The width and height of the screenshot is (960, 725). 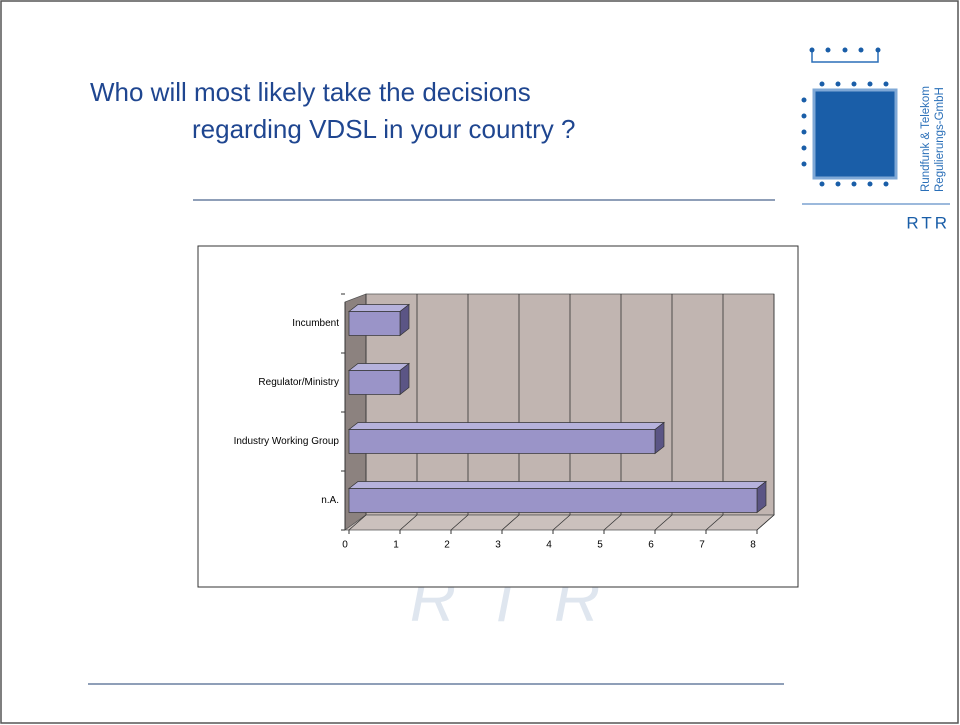 I want to click on logo-square, so click(x=855, y=134).